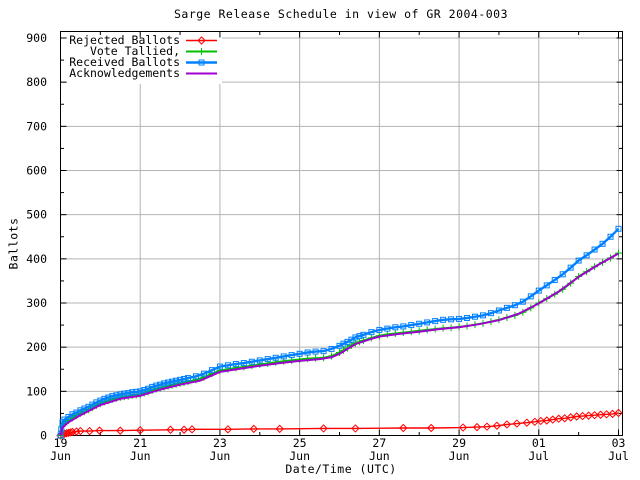 The image size is (640, 480). What do you see at coordinates (619, 443) in the screenshot?
I see `x-tick-label-day: 03` at bounding box center [619, 443].